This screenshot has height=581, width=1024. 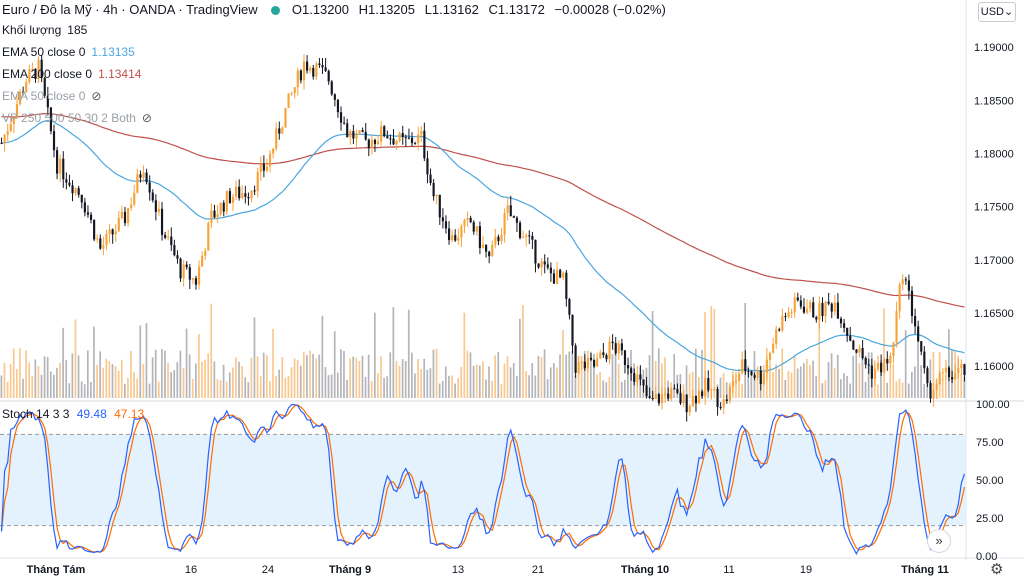 I want to click on time-tick-label: 11, so click(x=728, y=570).